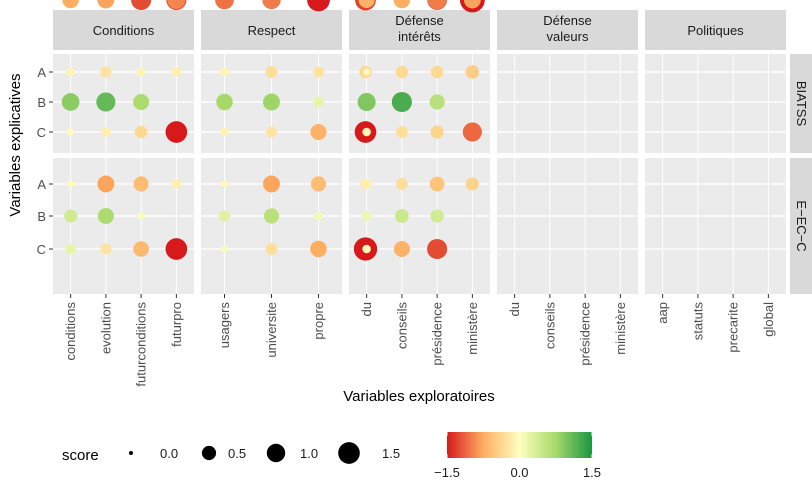 The width and height of the screenshot is (812, 486). Describe the element at coordinates (519, 472) in the screenshot. I see `color-legend-label: 0.0` at that location.